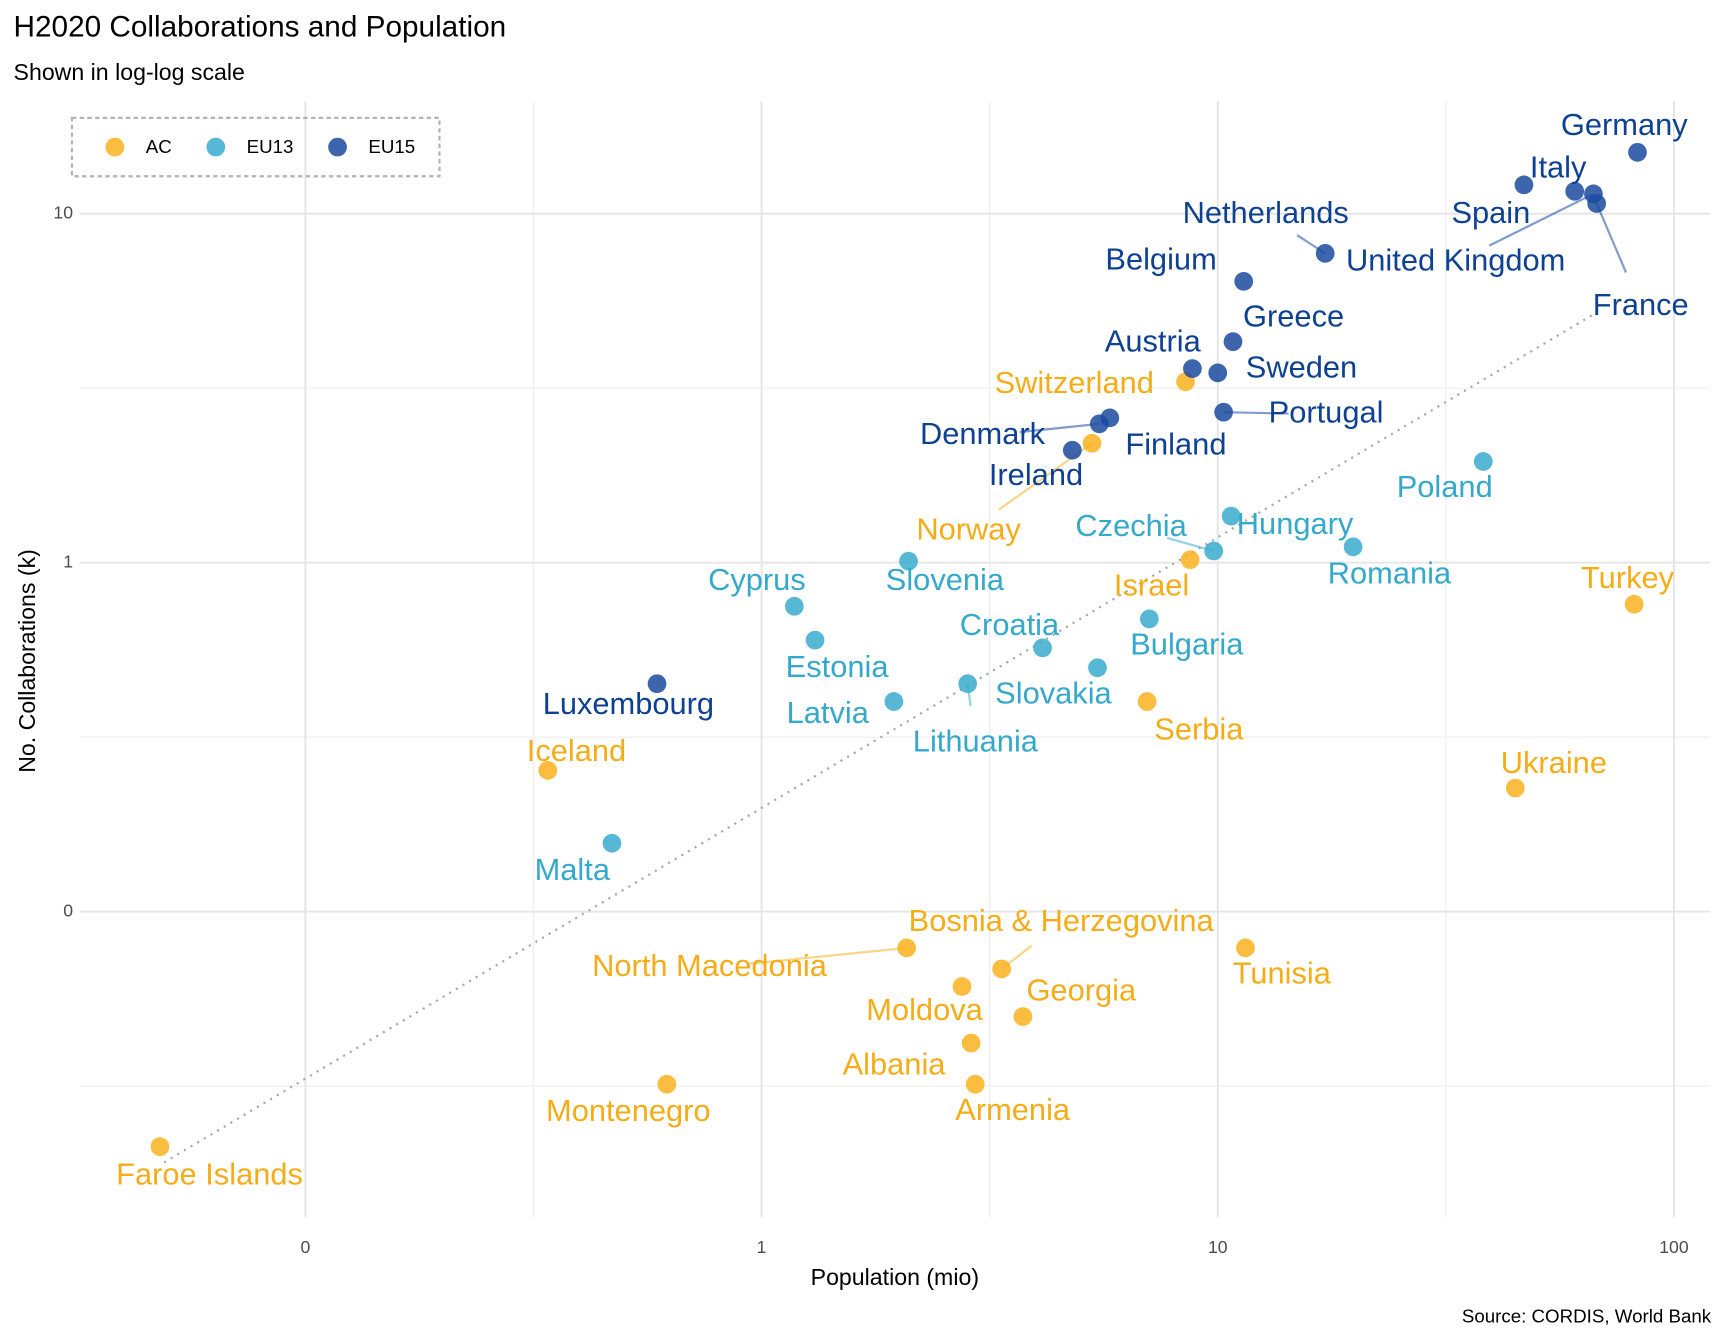 Image resolution: width=1728 pixels, height=1344 pixels. I want to click on legend-label: EU15, so click(391, 146).